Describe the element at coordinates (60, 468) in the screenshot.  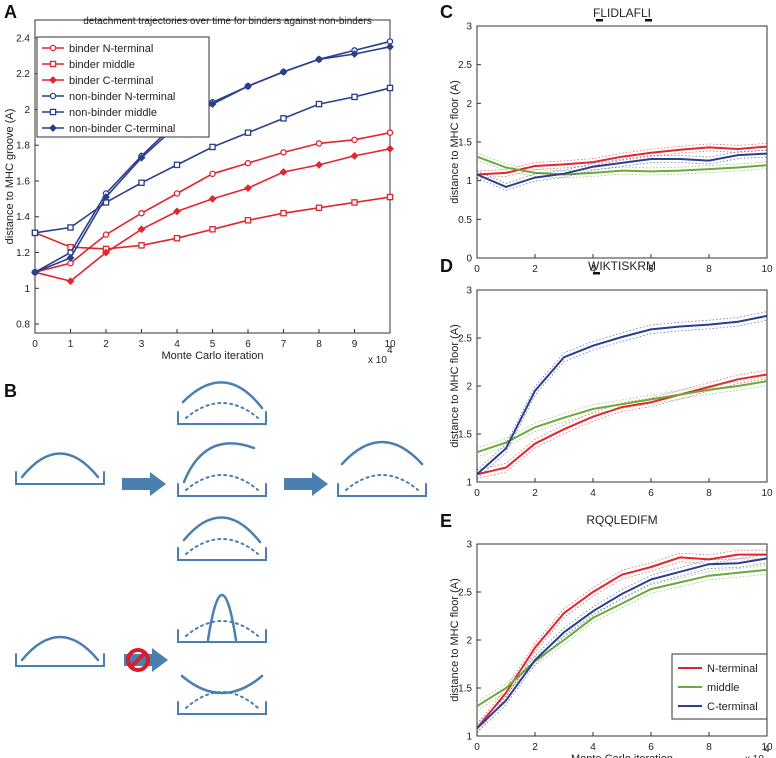
I see `groove-bound-peptide` at that location.